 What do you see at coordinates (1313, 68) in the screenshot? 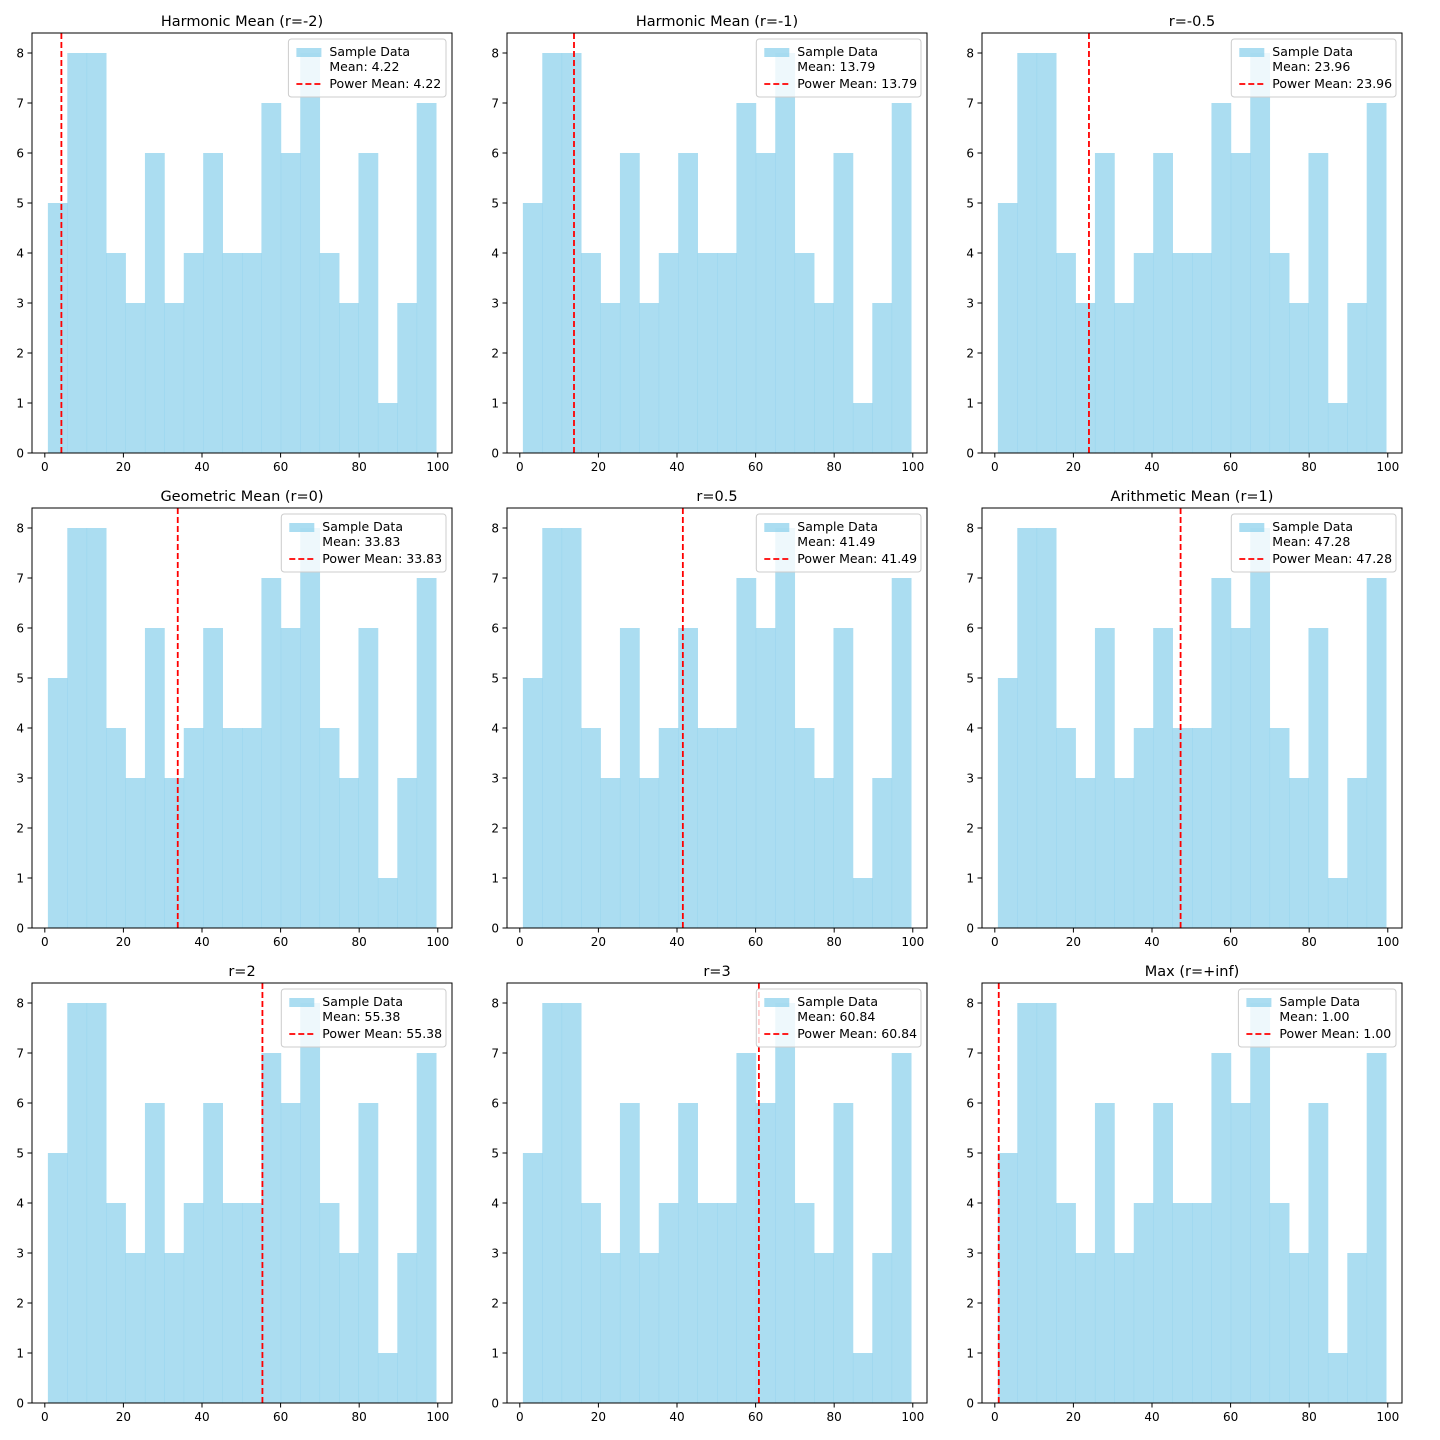
I see `legend-box` at bounding box center [1313, 68].